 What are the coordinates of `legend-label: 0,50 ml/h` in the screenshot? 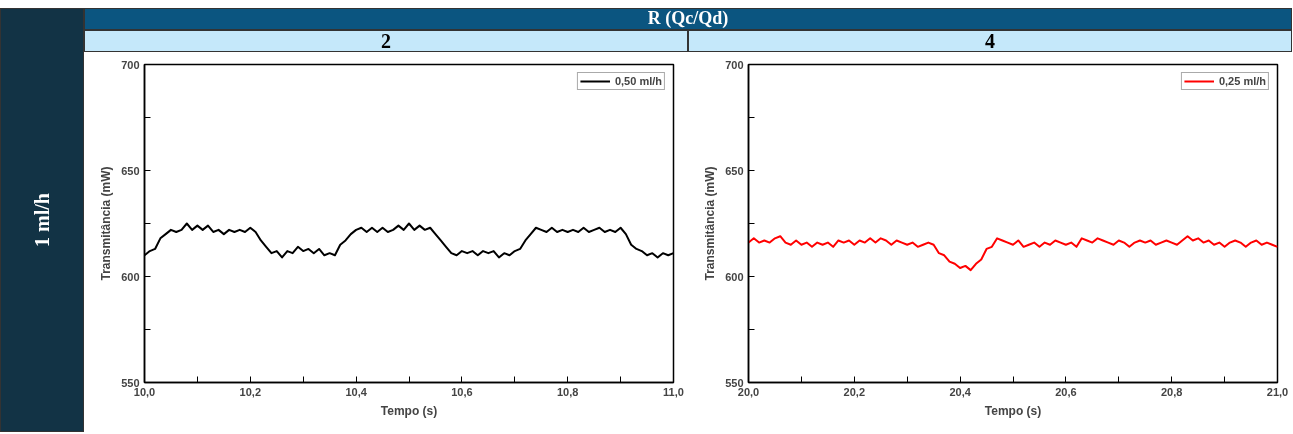 It's located at (638, 81).